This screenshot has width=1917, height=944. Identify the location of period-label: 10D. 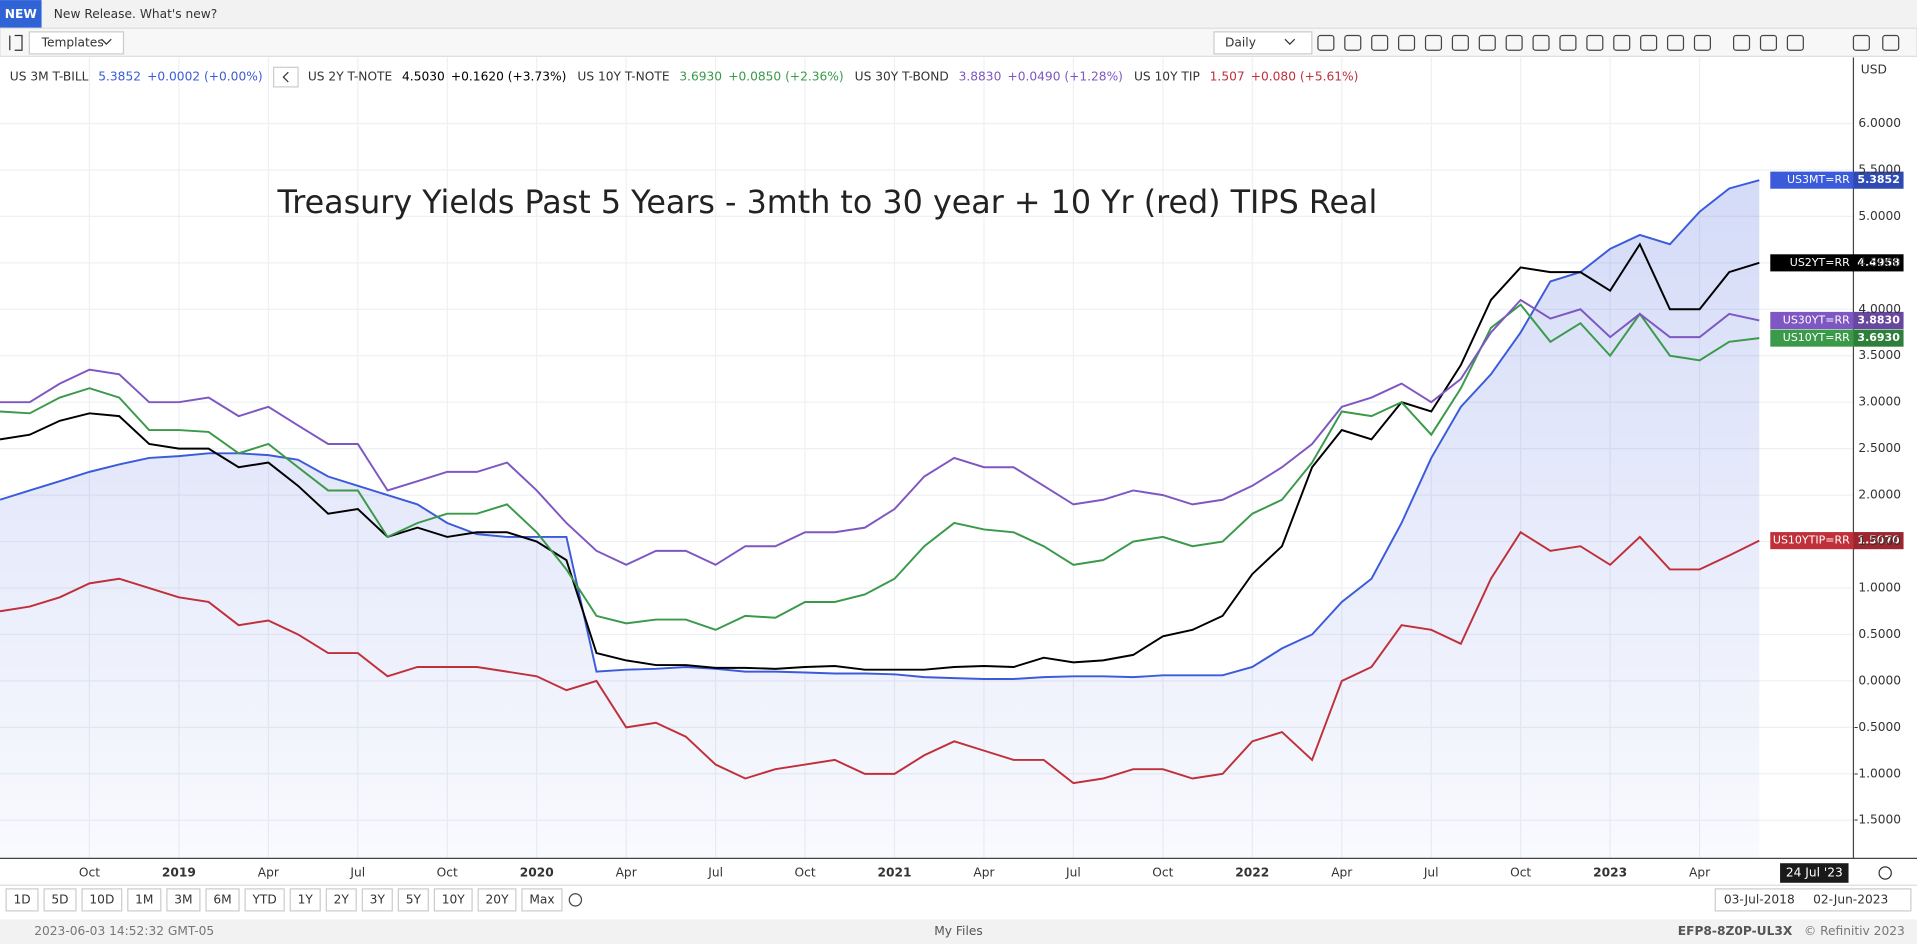
(101, 899).